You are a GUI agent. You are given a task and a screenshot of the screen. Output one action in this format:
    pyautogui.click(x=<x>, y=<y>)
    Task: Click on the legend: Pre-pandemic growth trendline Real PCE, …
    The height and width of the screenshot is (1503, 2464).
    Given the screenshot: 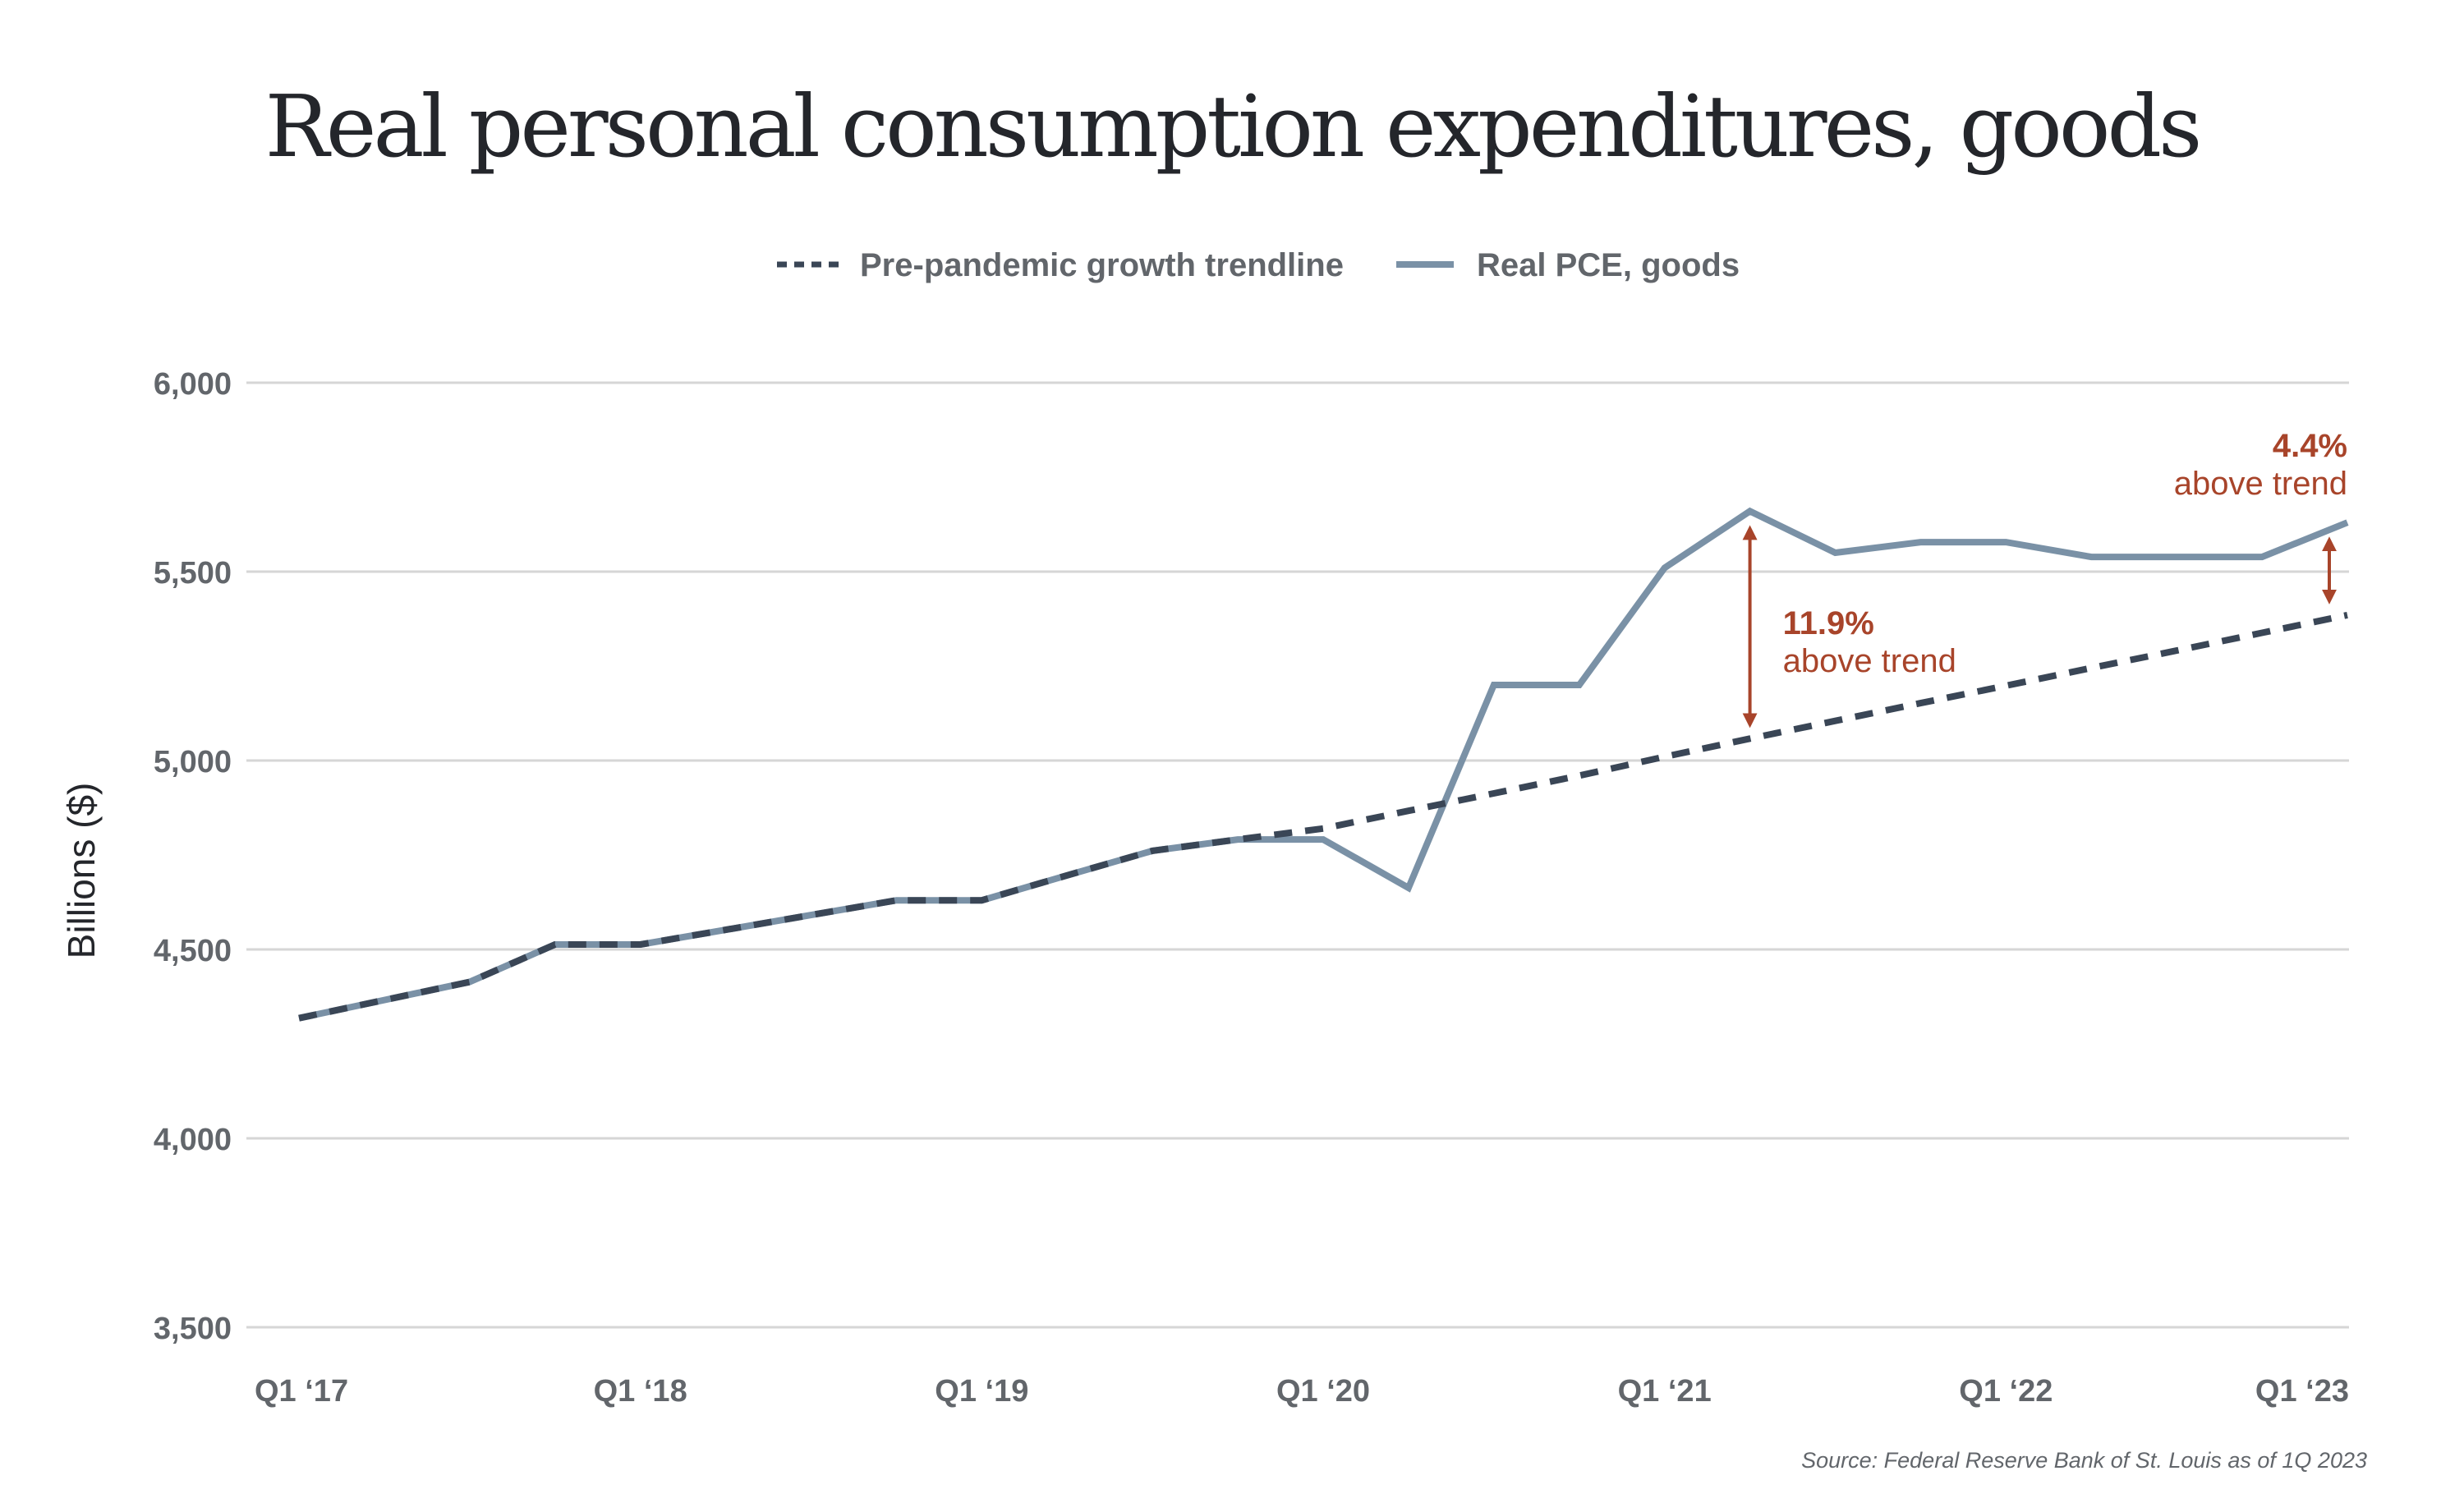 What is the action you would take?
    pyautogui.click(x=1258, y=265)
    